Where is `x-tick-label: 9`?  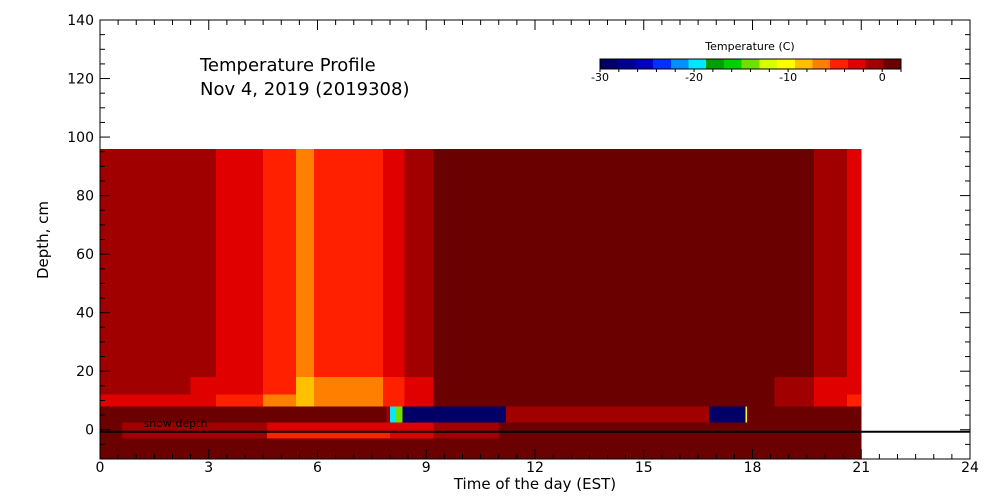 x-tick-label: 9 is located at coordinates (426, 468).